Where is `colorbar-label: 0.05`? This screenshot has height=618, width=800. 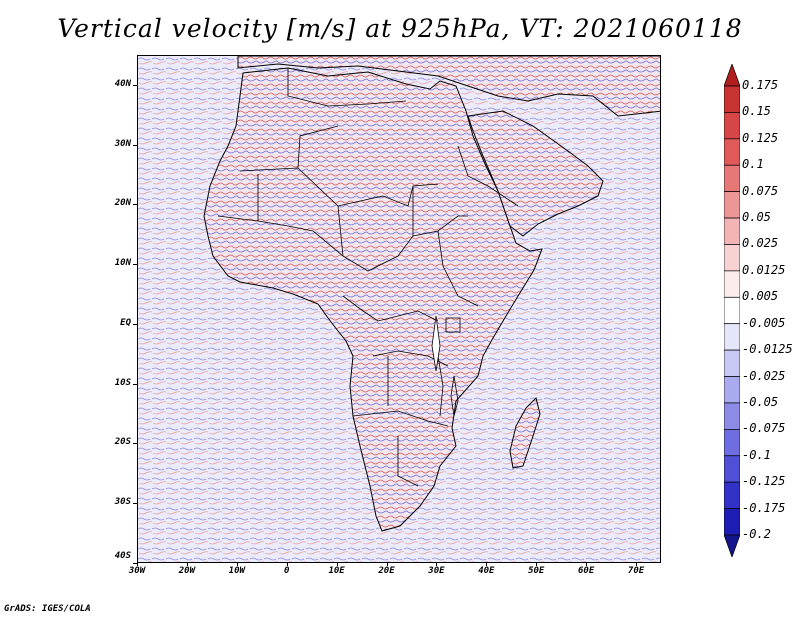 colorbar-label: 0.05 is located at coordinates (756, 217).